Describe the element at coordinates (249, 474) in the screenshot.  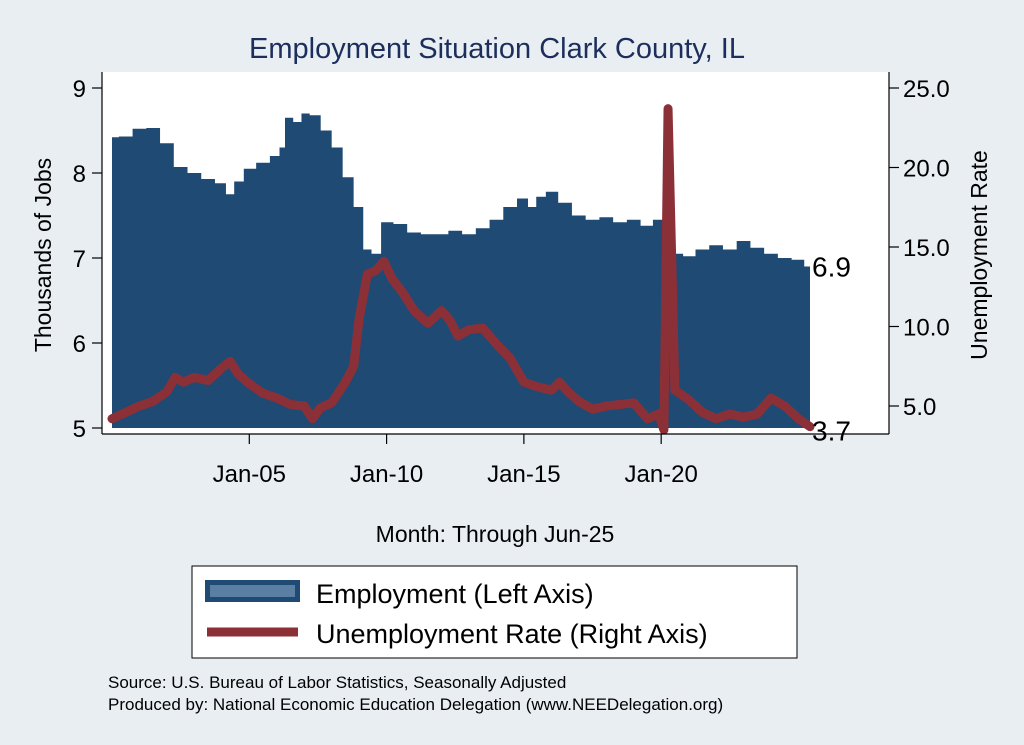
I see `x-tick-label: Jan-05` at that location.